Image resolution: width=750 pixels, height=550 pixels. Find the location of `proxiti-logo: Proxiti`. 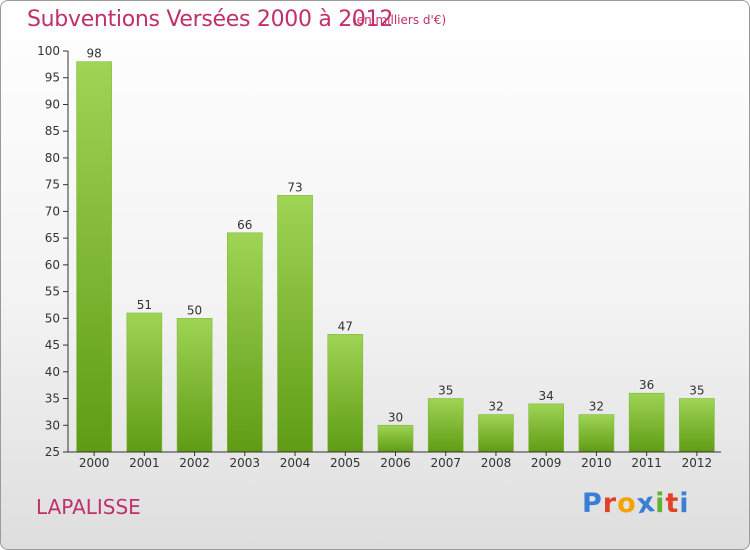

proxiti-logo: Proxiti is located at coordinates (636, 503).